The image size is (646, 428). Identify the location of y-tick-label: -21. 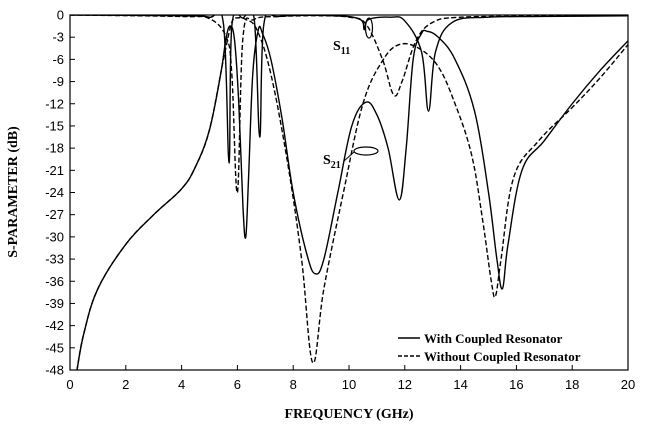
(54, 170).